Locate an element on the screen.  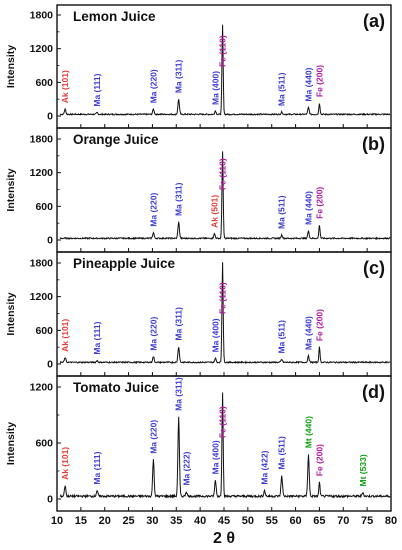
x-tick-label: 65 is located at coordinates (319, 521).